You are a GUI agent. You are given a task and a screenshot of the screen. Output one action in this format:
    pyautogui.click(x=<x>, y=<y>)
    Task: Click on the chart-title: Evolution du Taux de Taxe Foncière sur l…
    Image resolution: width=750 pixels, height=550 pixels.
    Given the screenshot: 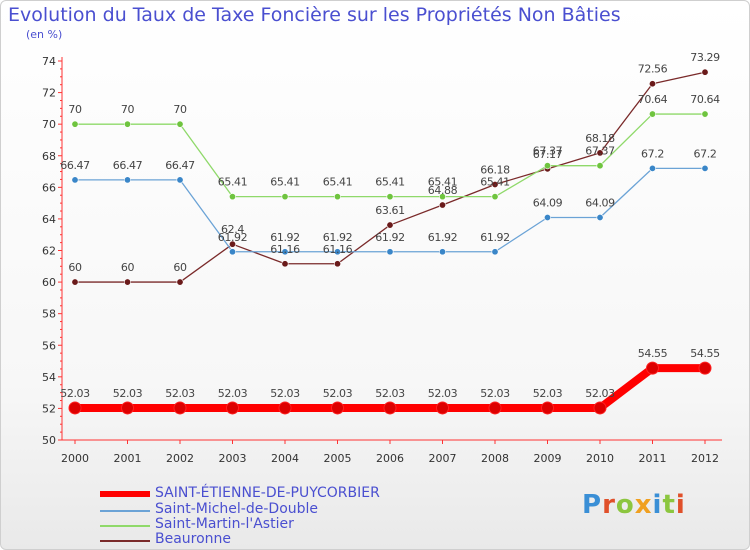 What is the action you would take?
    pyautogui.click(x=314, y=15)
    